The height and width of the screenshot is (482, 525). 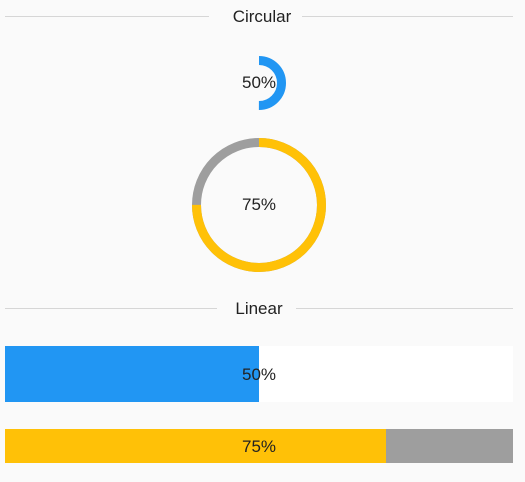 I want to click on linear-progress-50: 50%, so click(x=259, y=374).